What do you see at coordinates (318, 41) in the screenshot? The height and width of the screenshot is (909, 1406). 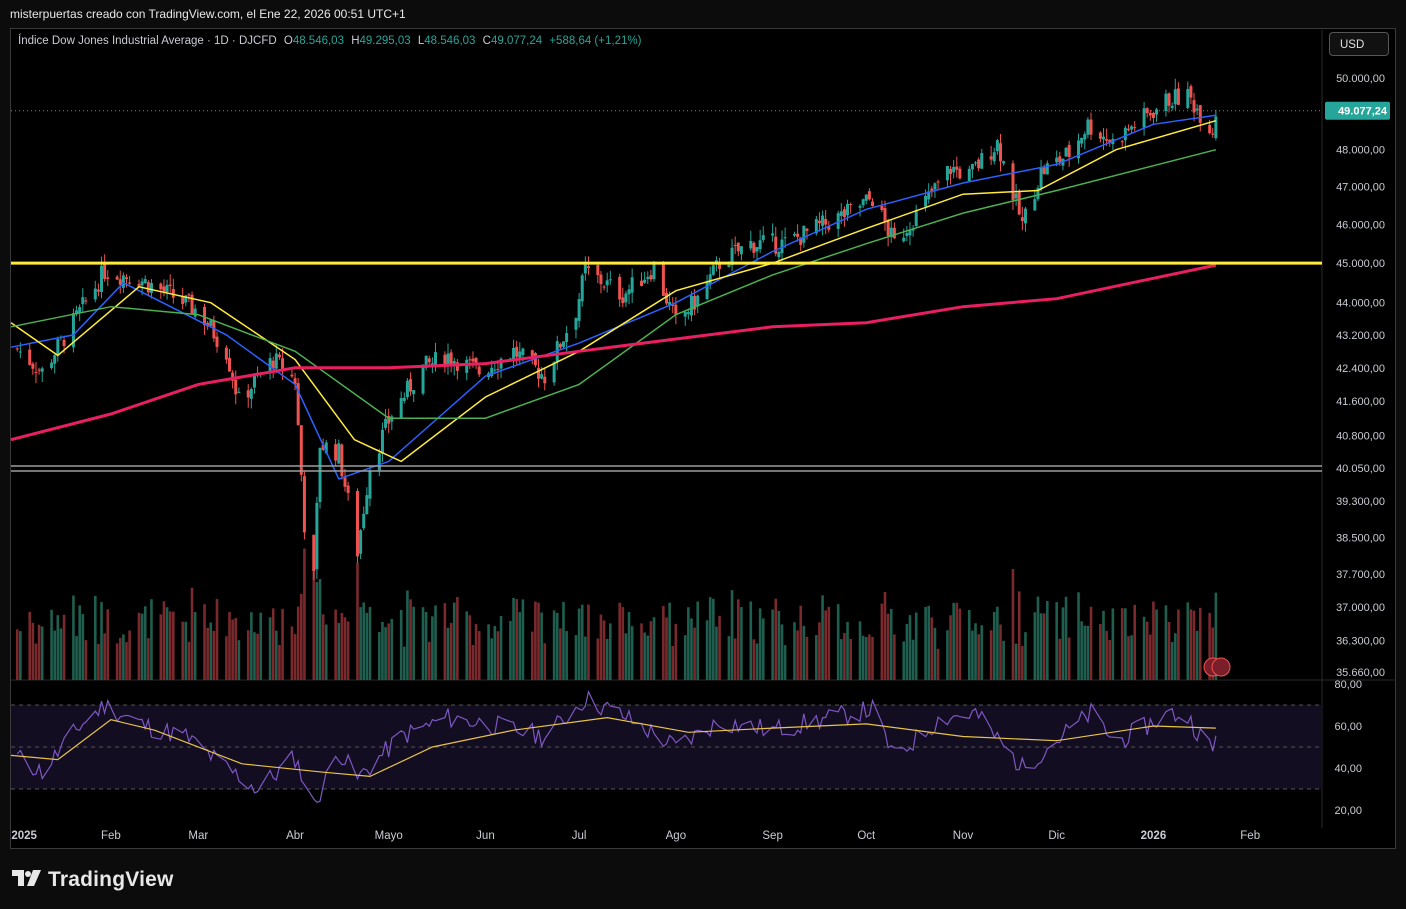 I see `open-value: 48.546,03` at bounding box center [318, 41].